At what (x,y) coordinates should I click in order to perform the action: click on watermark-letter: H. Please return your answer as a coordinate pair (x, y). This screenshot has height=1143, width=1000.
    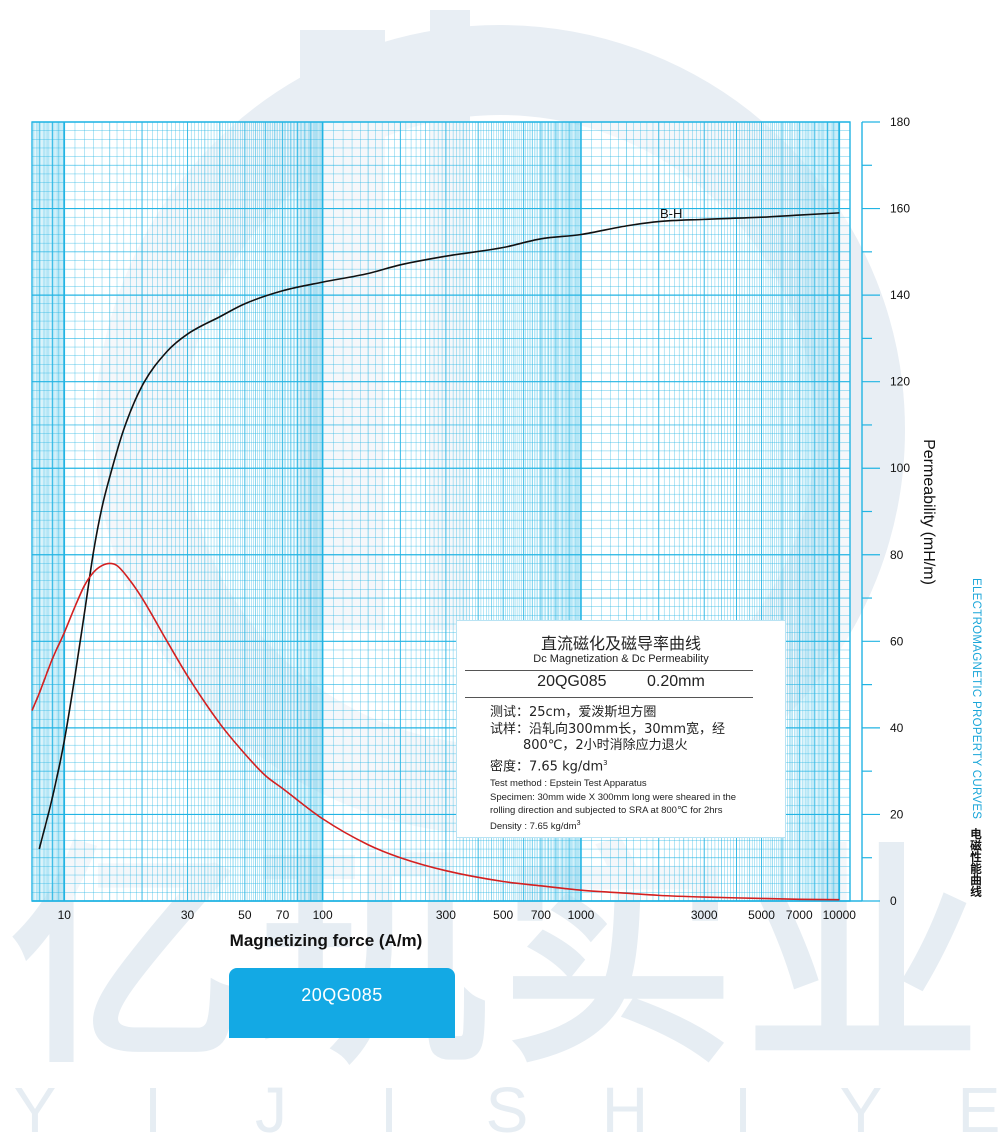
    Looking at the image, I should click on (625, 1108).